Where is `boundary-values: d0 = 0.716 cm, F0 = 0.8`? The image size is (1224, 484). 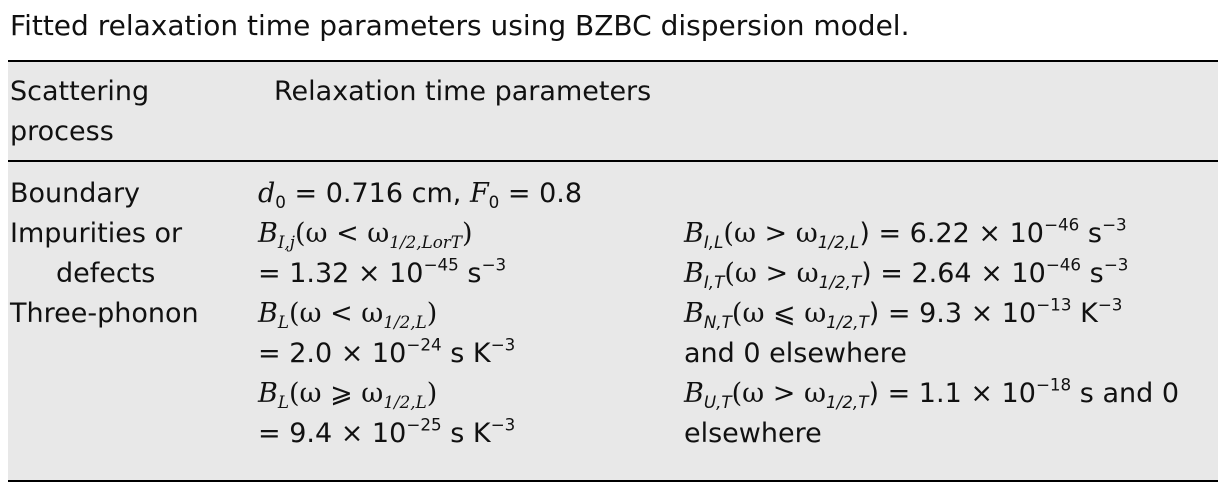
boundary-values: d0 = 0.716 cm, F0 = 0.8 is located at coordinates (420, 194).